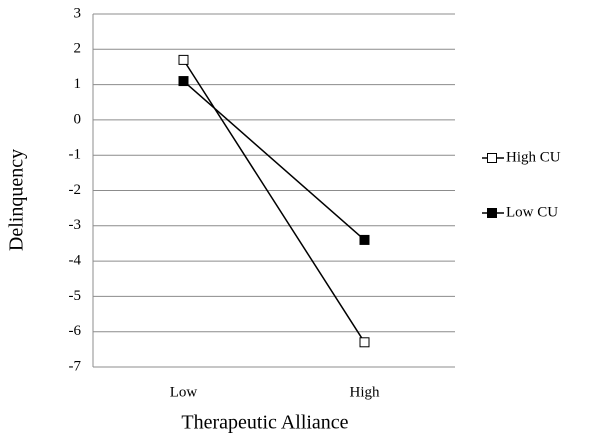 This screenshot has height=444, width=604. What do you see at coordinates (75, 261) in the screenshot?
I see `y-tick-label: -4` at bounding box center [75, 261].